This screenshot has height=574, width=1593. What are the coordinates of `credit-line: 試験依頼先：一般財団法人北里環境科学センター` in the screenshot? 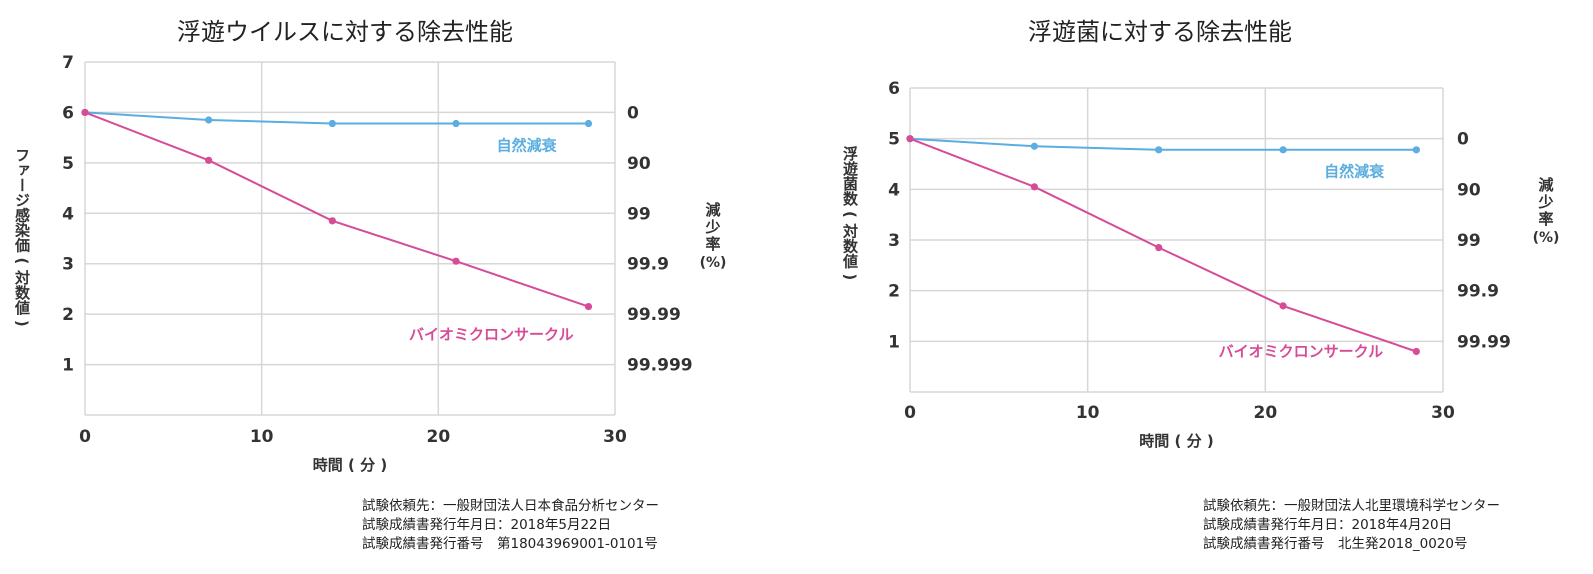 It's located at (1351, 506).